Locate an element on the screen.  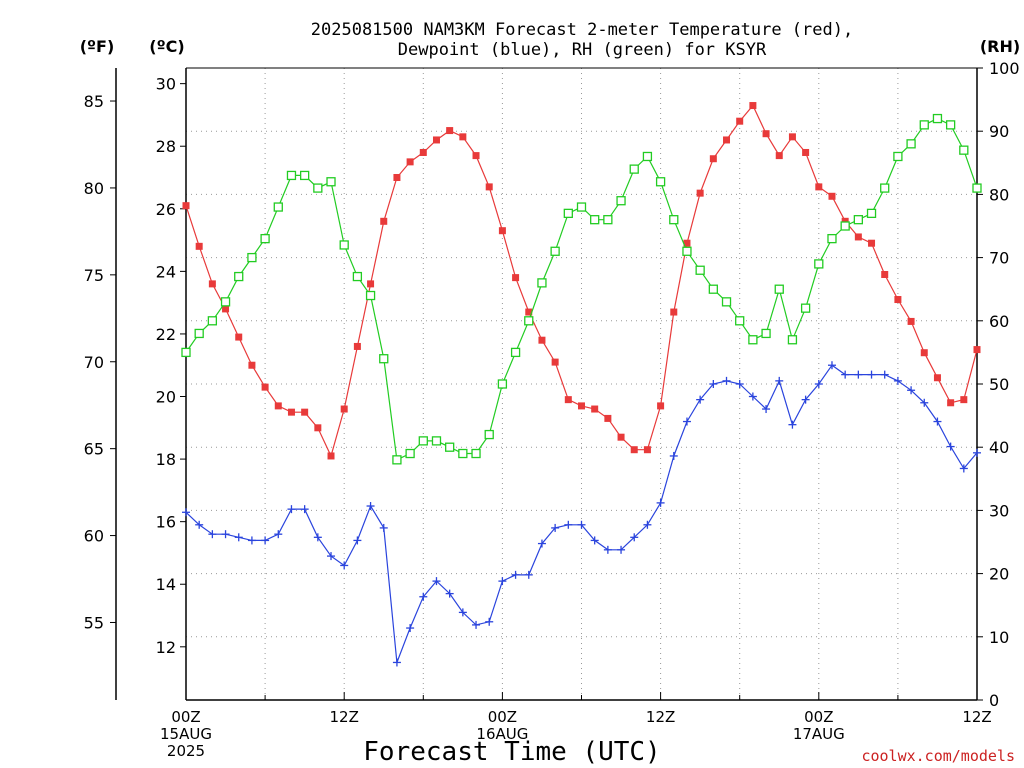
celsius-tick-label: 28 is located at coordinates (166, 146).